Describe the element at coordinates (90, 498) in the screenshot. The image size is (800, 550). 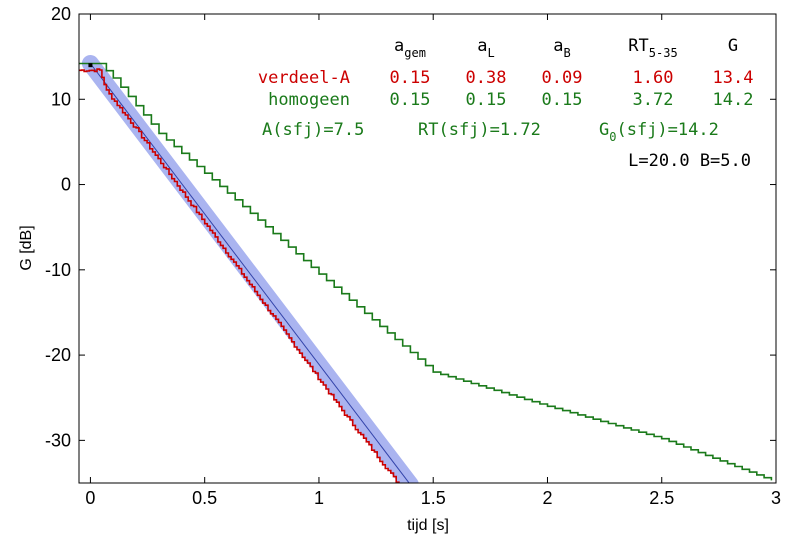
I see `x-tick-label: 0` at that location.